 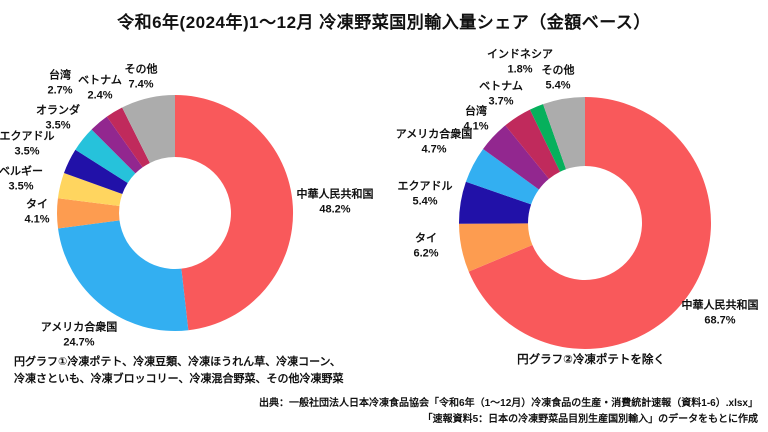 What do you see at coordinates (141, 76) in the screenshot?
I see `pie1-slice-label-8: その他 7.4%` at bounding box center [141, 76].